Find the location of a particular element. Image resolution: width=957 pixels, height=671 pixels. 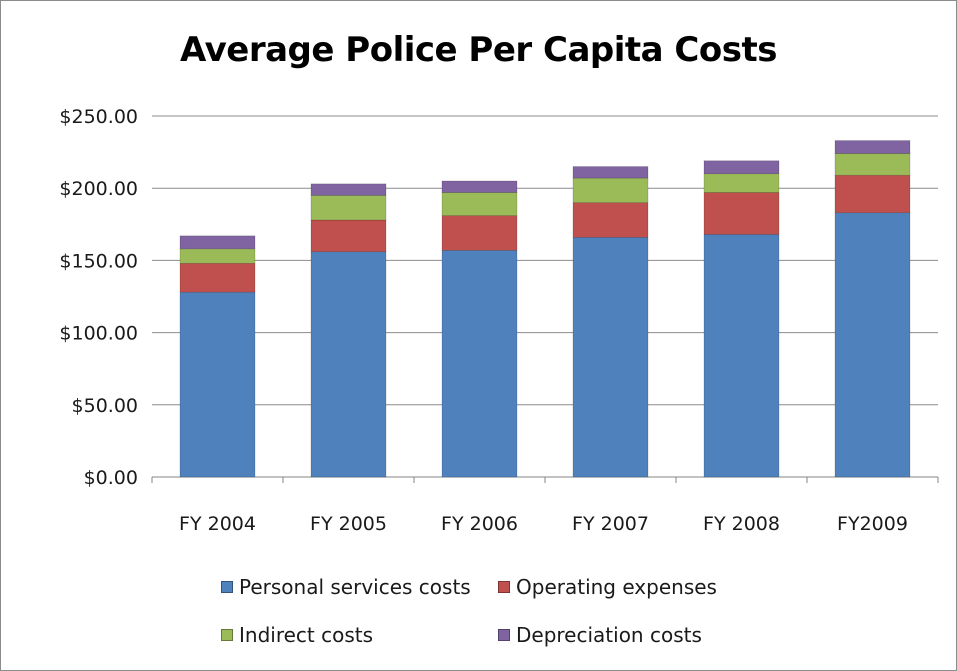

x-tick-label: FY 2007 is located at coordinates (610, 524).